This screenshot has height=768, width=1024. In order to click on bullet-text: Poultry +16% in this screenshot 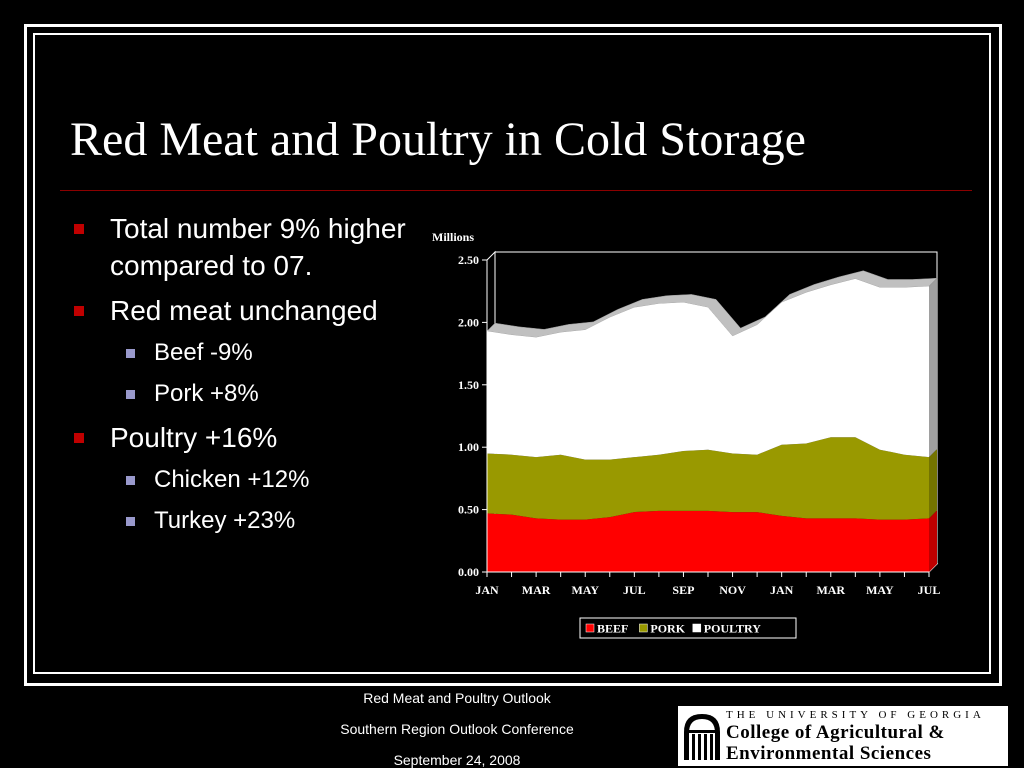, I will do `click(194, 437)`.